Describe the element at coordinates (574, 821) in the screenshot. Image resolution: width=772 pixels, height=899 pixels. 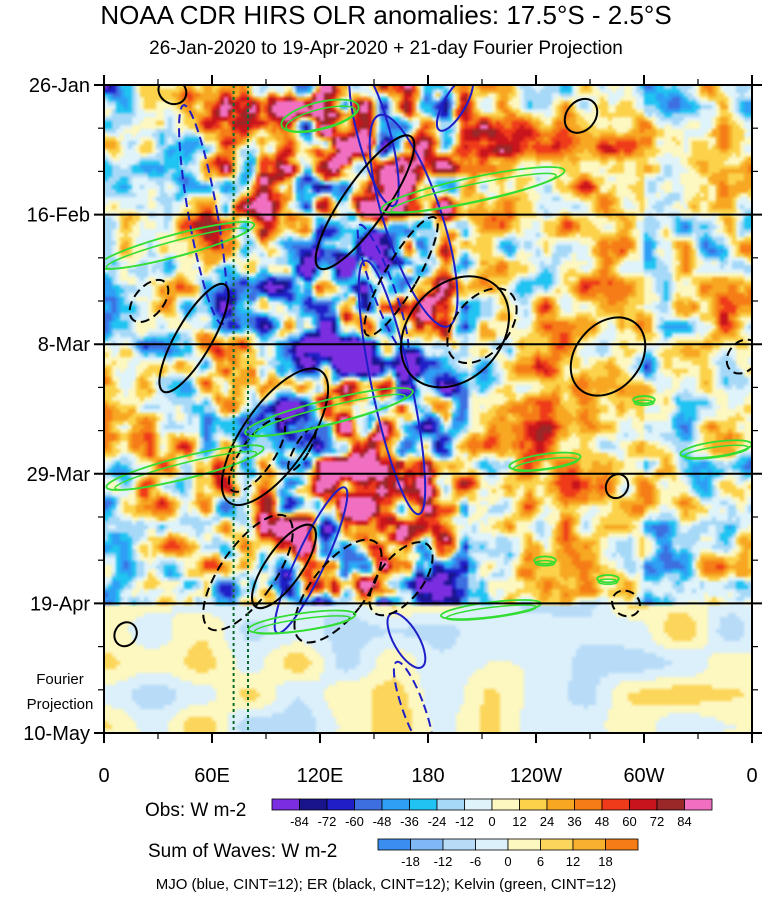
I see `obs-colorbar-level-10: 36` at that location.